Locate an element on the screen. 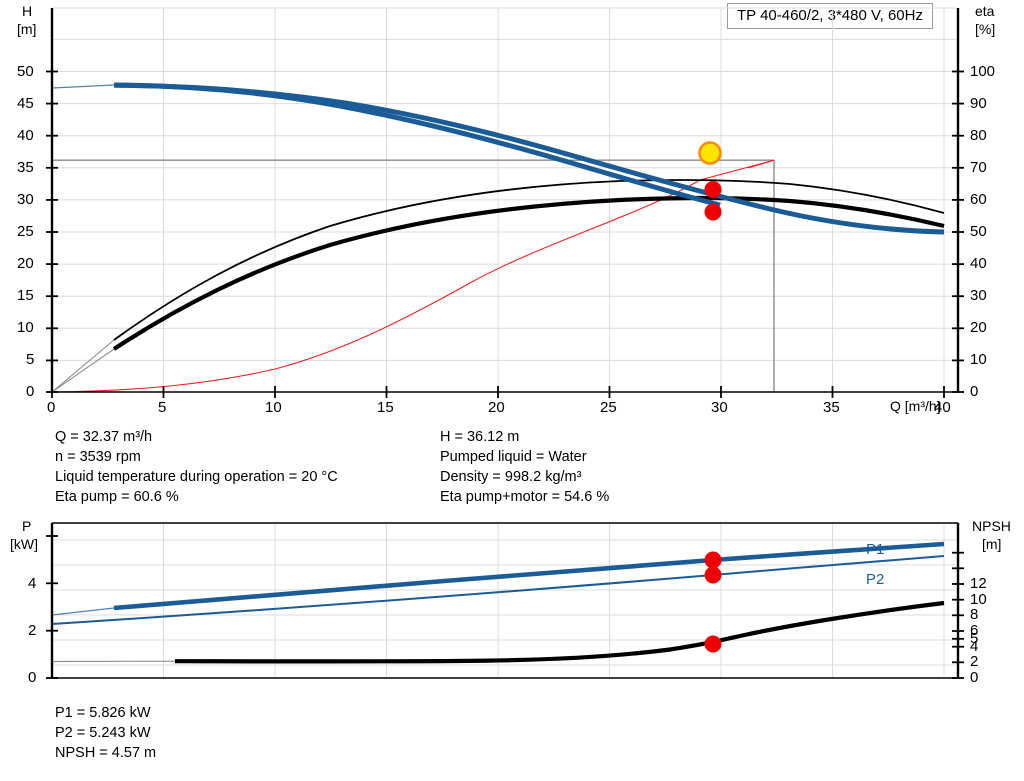  upper-right-tick-20: 20 is located at coordinates (978, 327).